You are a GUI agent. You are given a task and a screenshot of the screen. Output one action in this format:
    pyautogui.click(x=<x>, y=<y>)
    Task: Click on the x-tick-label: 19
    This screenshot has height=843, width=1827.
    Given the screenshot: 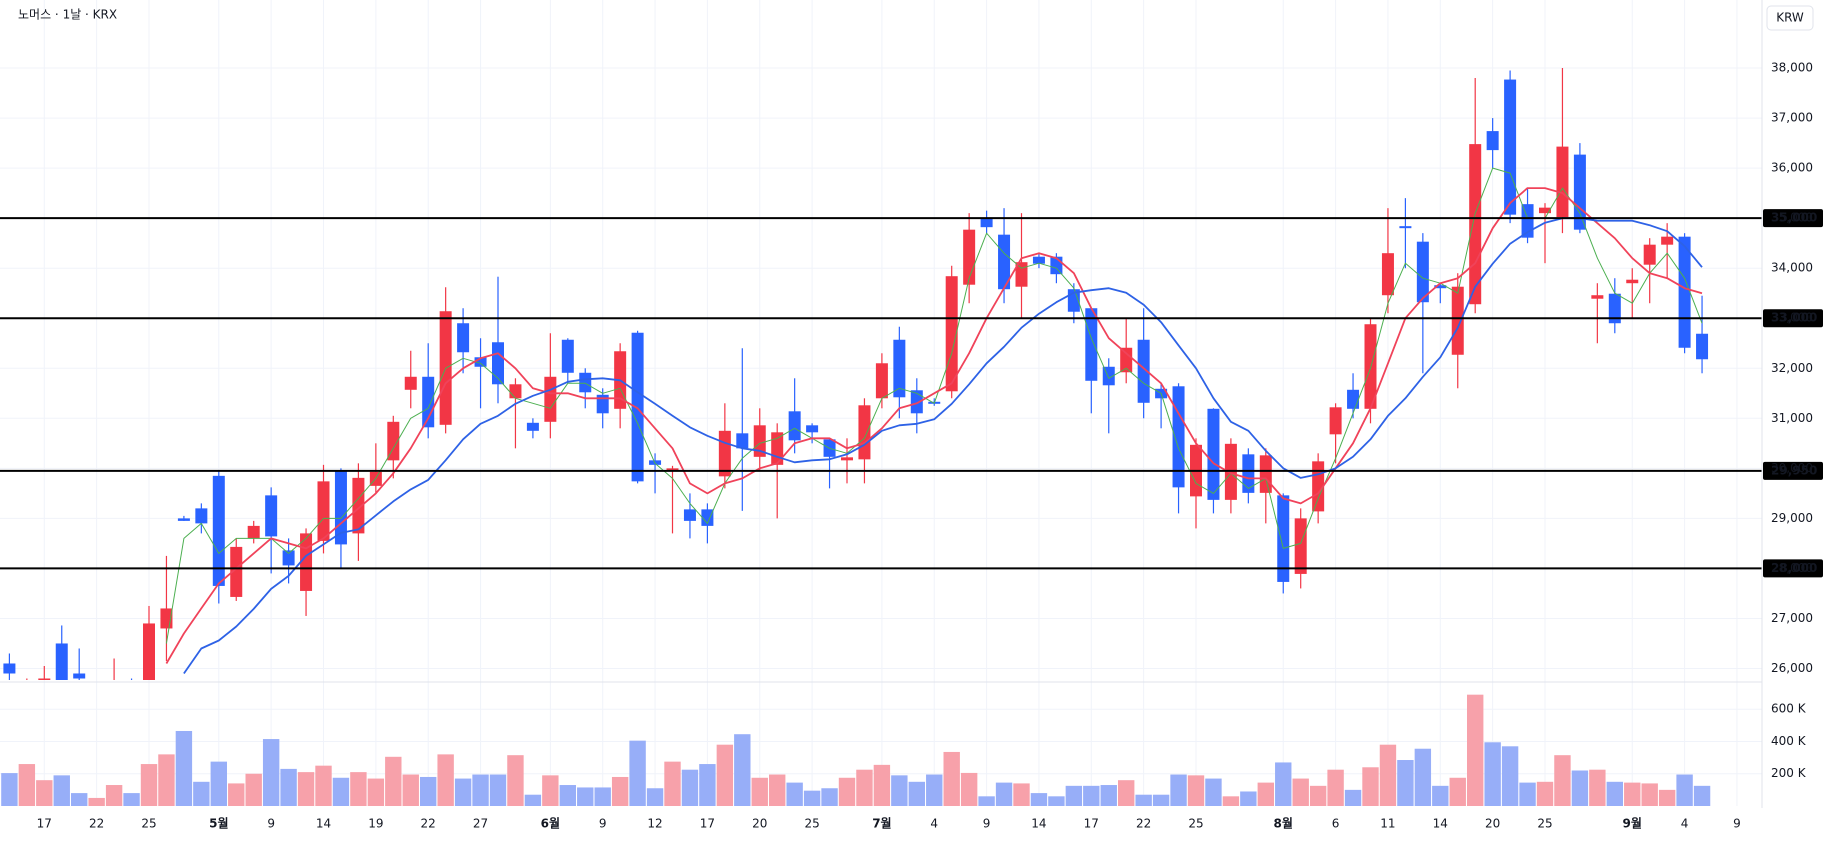 What is the action you would take?
    pyautogui.click(x=375, y=824)
    